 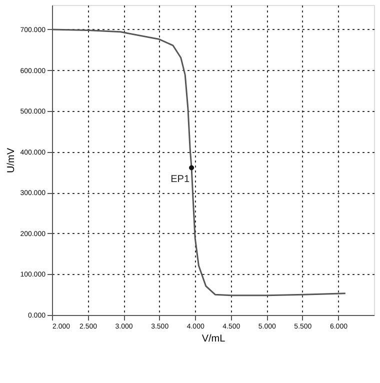 What do you see at coordinates (12, 160) in the screenshot?
I see `y-axis-title: U/mV` at bounding box center [12, 160].